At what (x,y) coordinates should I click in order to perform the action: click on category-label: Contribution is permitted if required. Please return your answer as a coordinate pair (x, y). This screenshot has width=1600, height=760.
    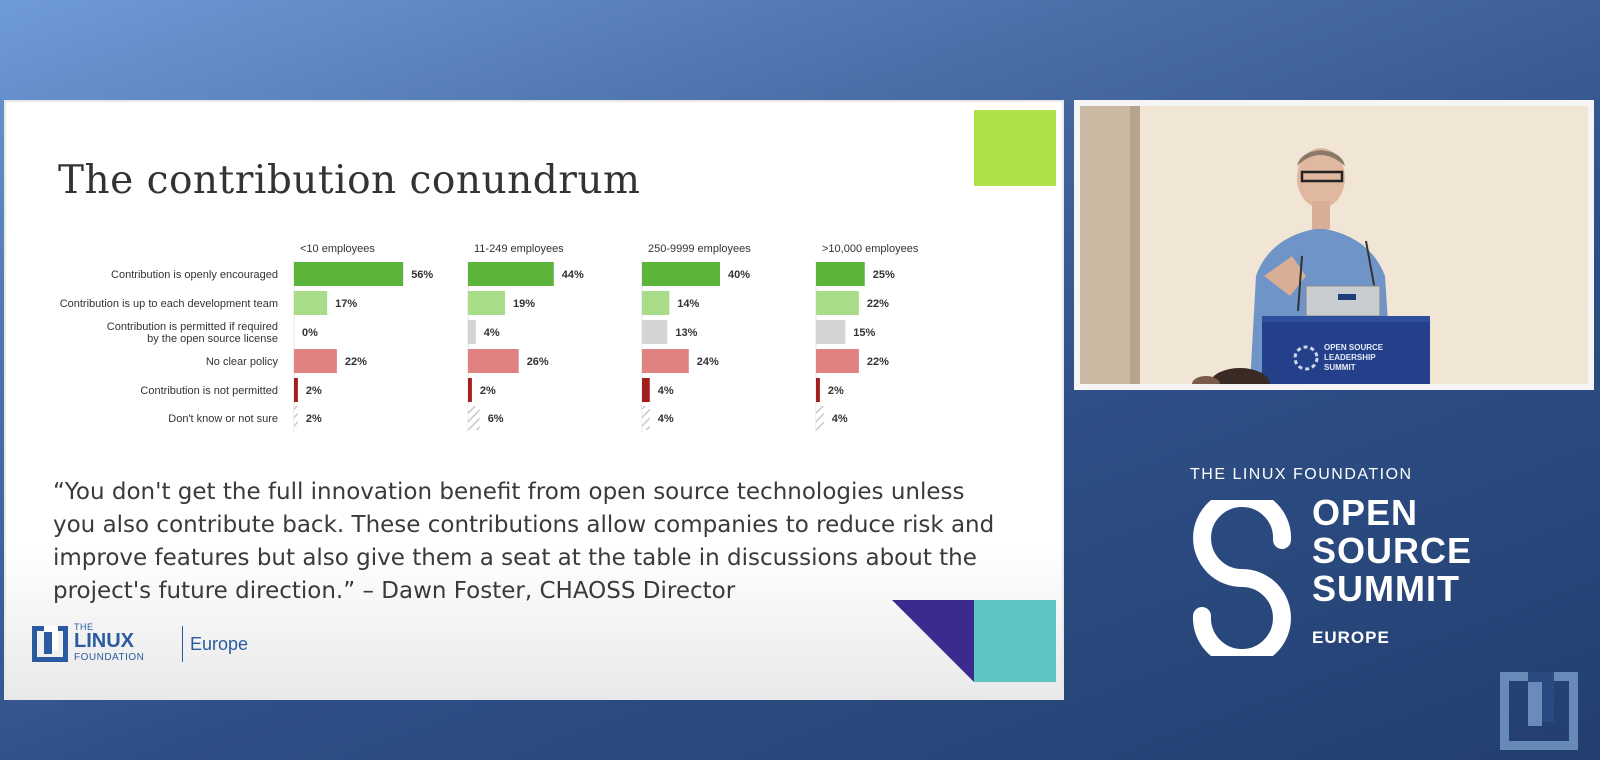
    Looking at the image, I should click on (192, 327).